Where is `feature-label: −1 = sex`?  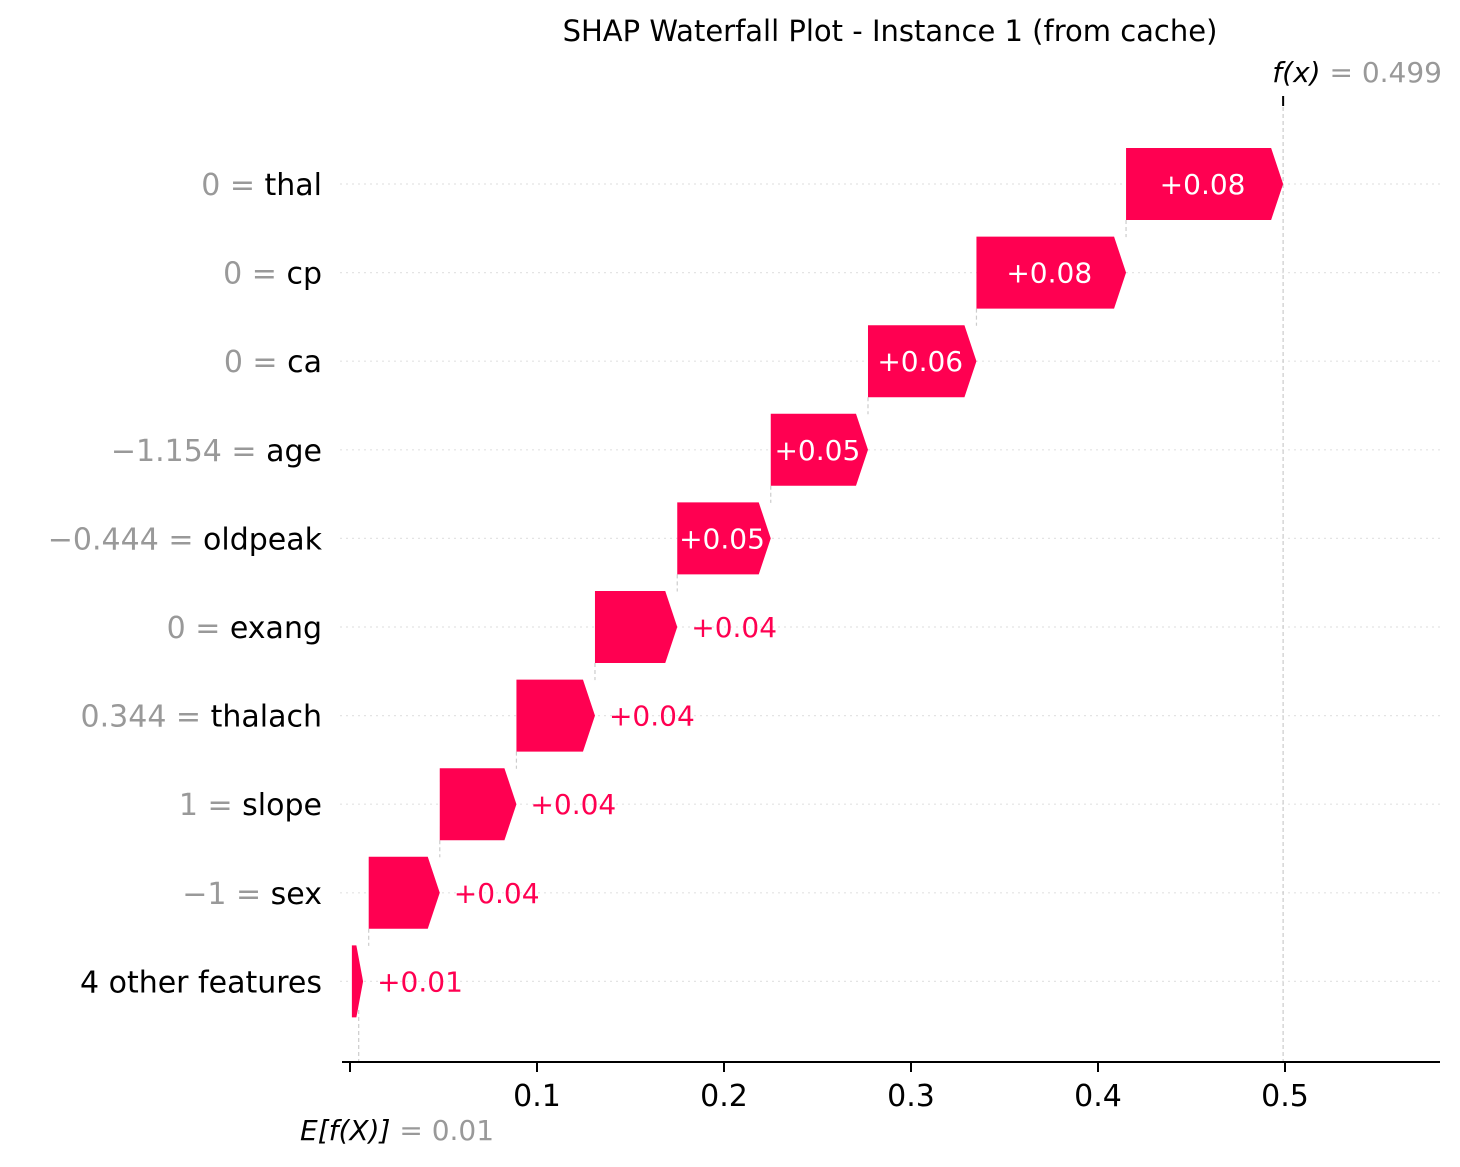 feature-label: −1 = sex is located at coordinates (252, 894).